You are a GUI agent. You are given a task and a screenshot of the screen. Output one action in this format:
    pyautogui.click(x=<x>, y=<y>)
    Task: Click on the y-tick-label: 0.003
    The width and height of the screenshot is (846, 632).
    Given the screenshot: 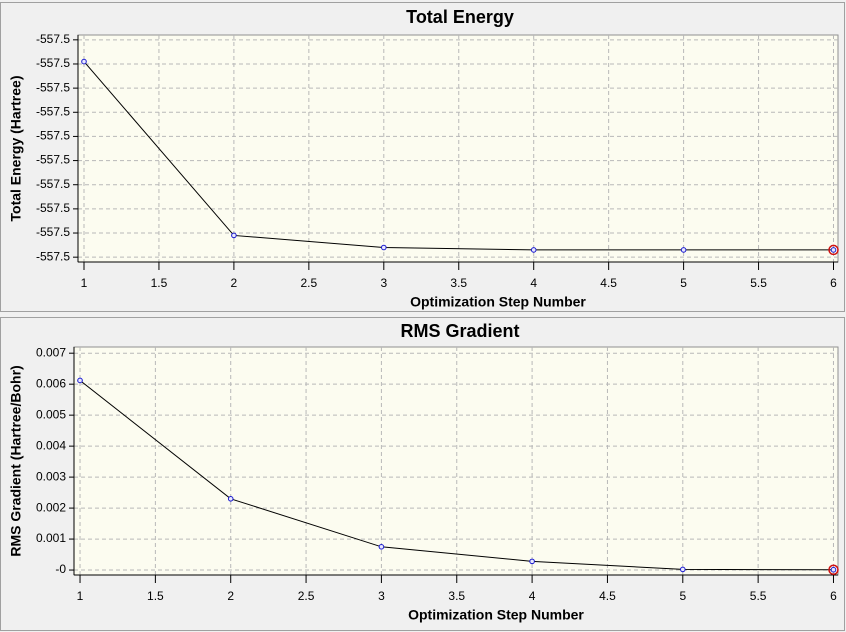 What is the action you would take?
    pyautogui.click(x=51, y=476)
    